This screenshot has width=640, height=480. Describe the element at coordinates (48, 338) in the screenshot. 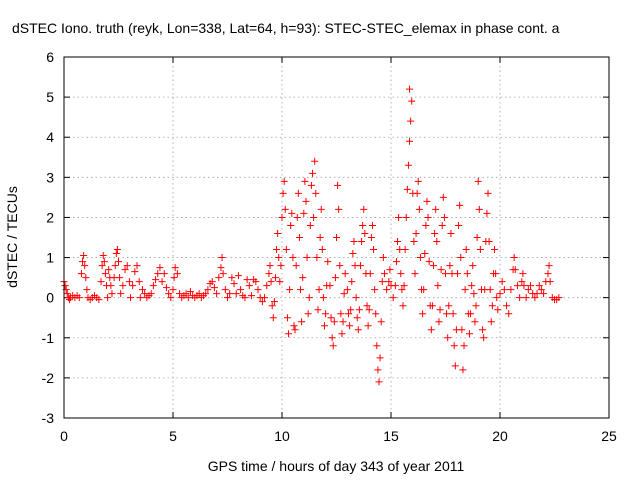

I see `y-tick-label: -1` at that location.